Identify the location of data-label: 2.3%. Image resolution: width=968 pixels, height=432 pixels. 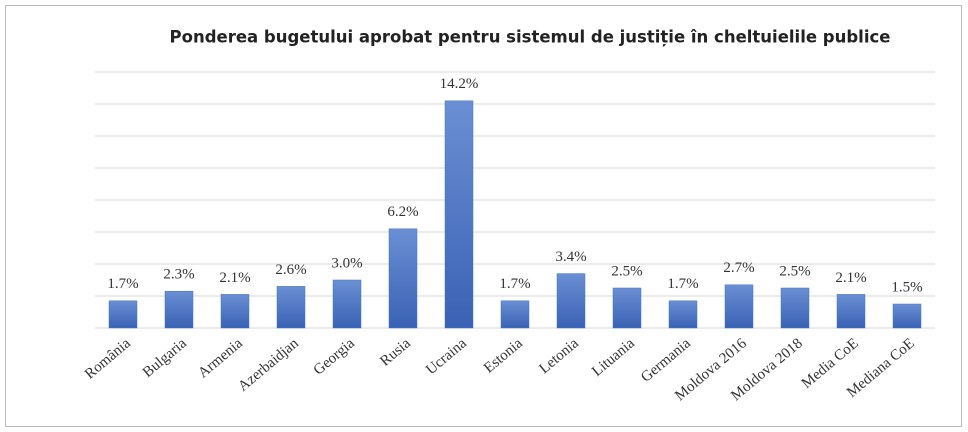
(178, 275).